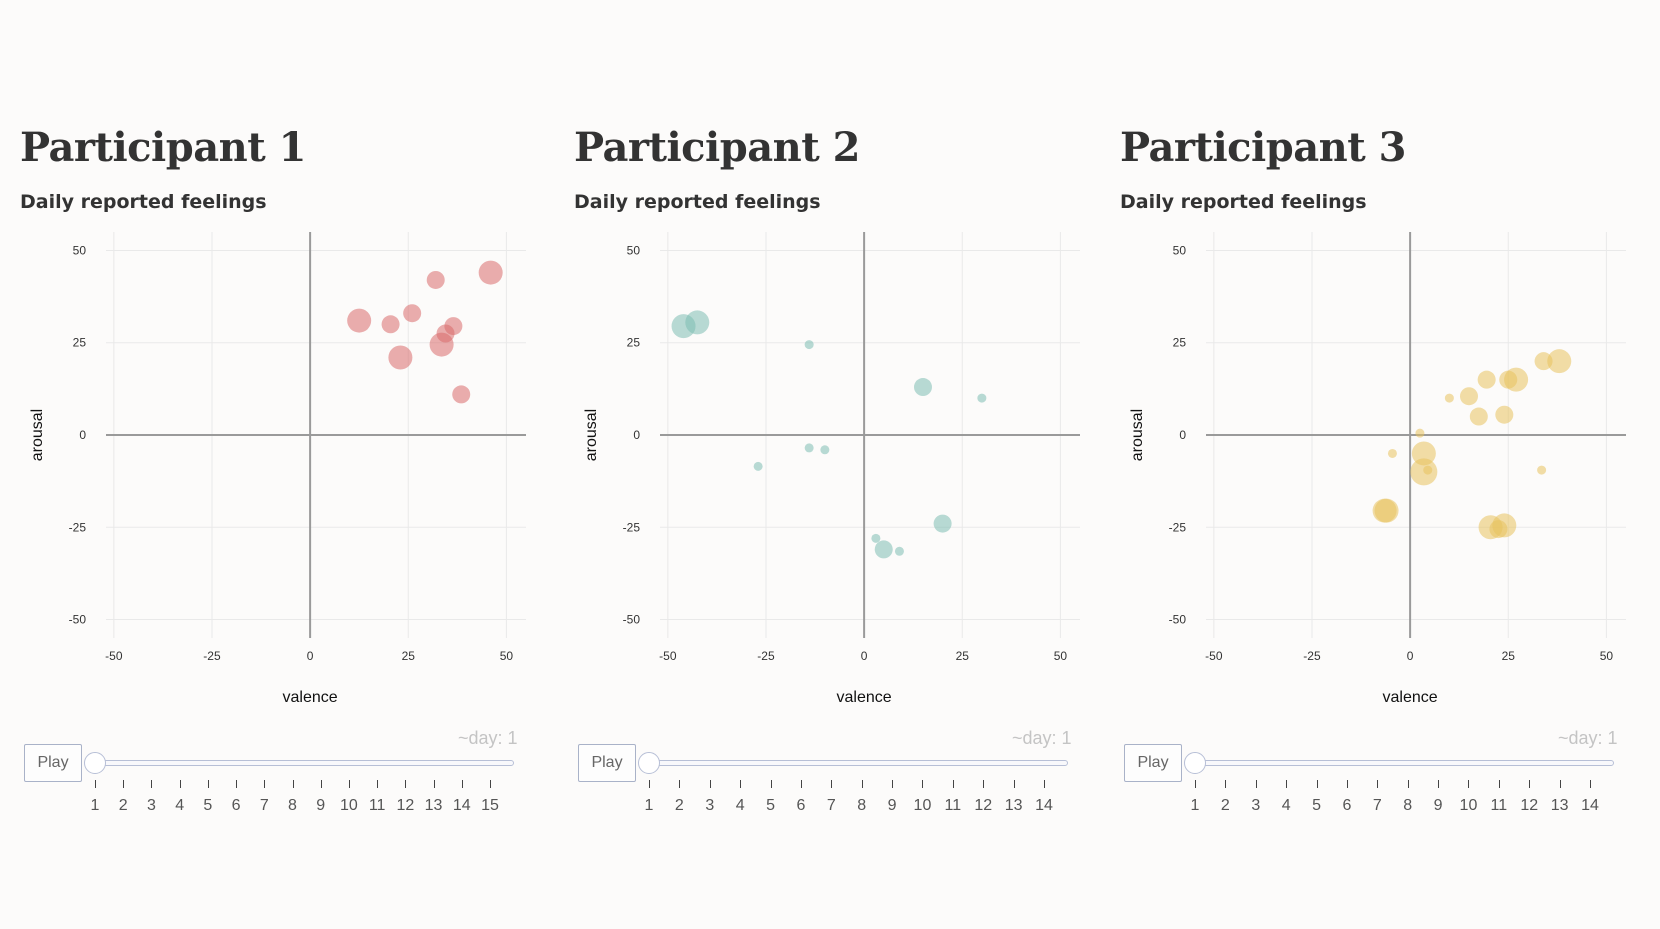  What do you see at coordinates (770, 805) in the screenshot?
I see `slider-step-label: 5` at bounding box center [770, 805].